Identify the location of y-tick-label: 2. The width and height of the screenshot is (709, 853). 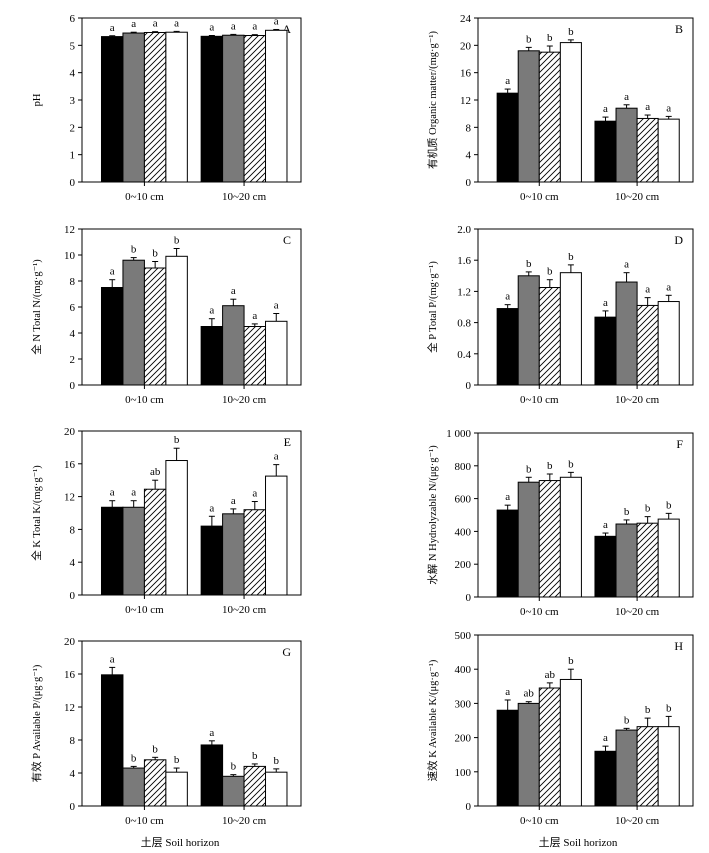
(73, 128).